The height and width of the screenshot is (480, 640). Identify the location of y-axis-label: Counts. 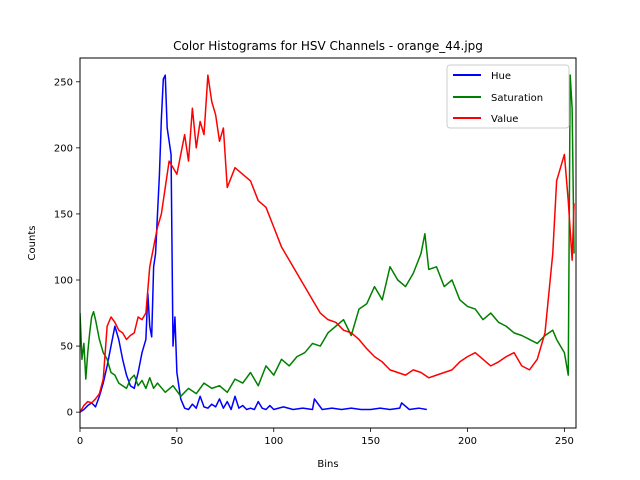
(32, 243).